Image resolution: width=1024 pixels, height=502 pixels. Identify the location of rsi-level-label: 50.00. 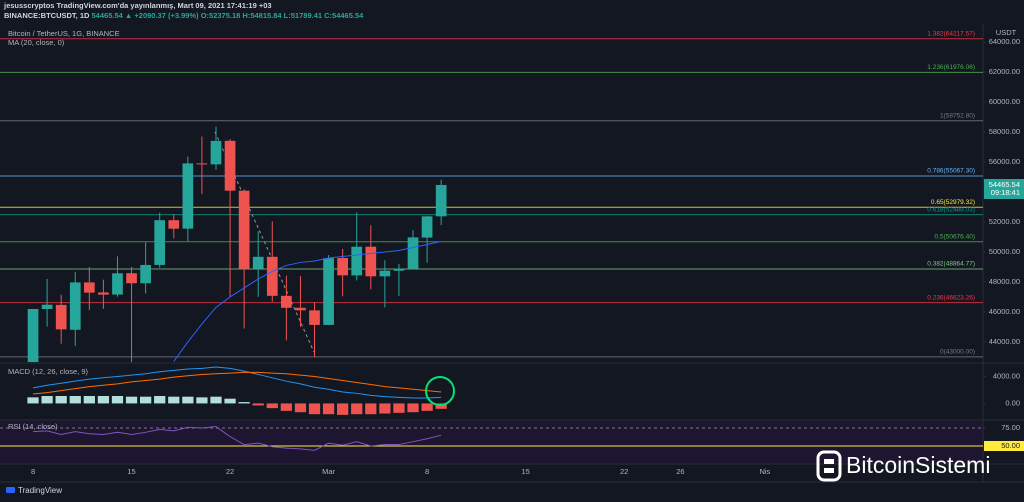
(1010, 445).